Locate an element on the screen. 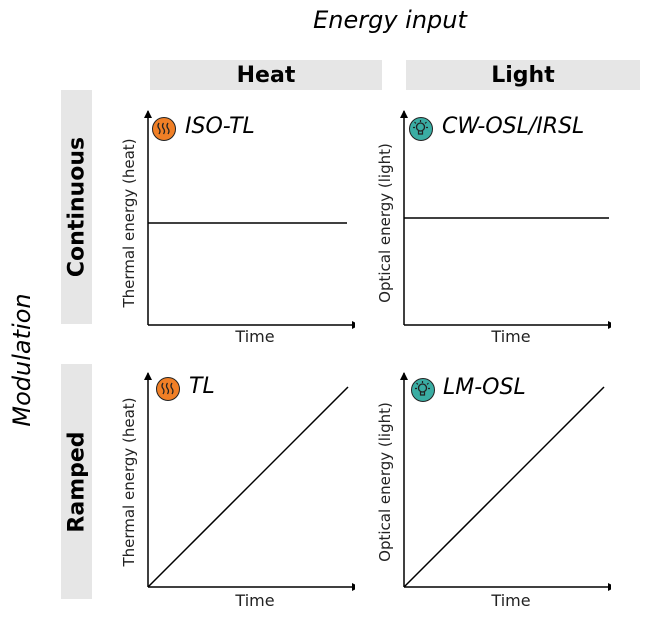 The image size is (650, 618). panel-iso-tl: ISO-TL Thermal energy (heat) Time is located at coordinates (235, 228).